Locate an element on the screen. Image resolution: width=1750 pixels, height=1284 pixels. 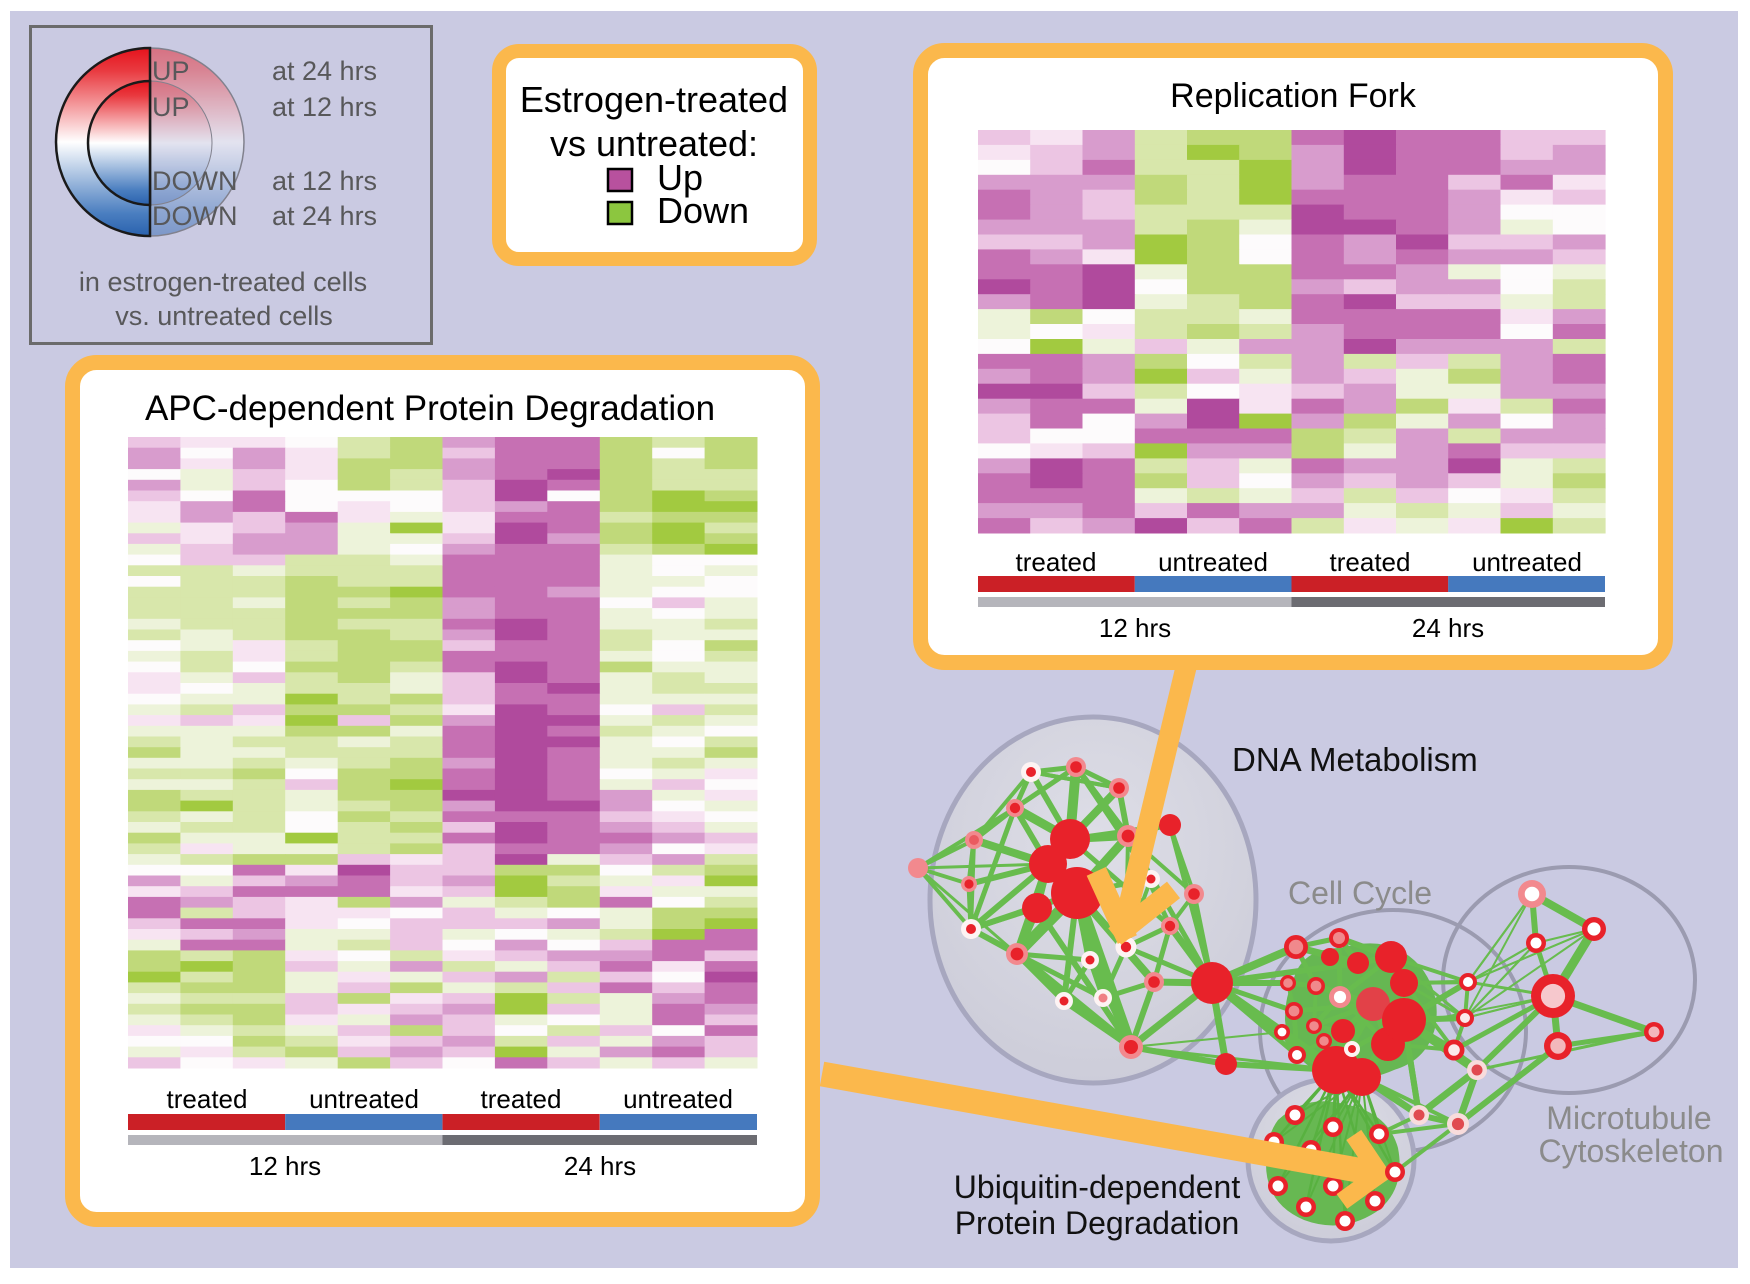
svg-text: Ubiquitin-dependent is located at coordinates (1097, 1187).